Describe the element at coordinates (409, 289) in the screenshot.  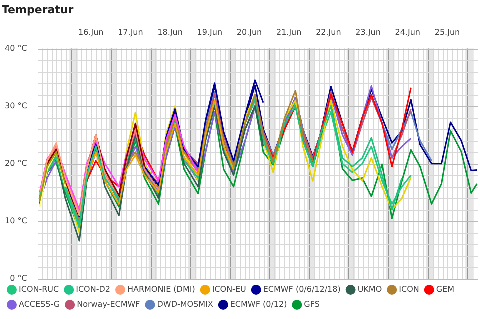
I see `legend-label: ICON` at that location.